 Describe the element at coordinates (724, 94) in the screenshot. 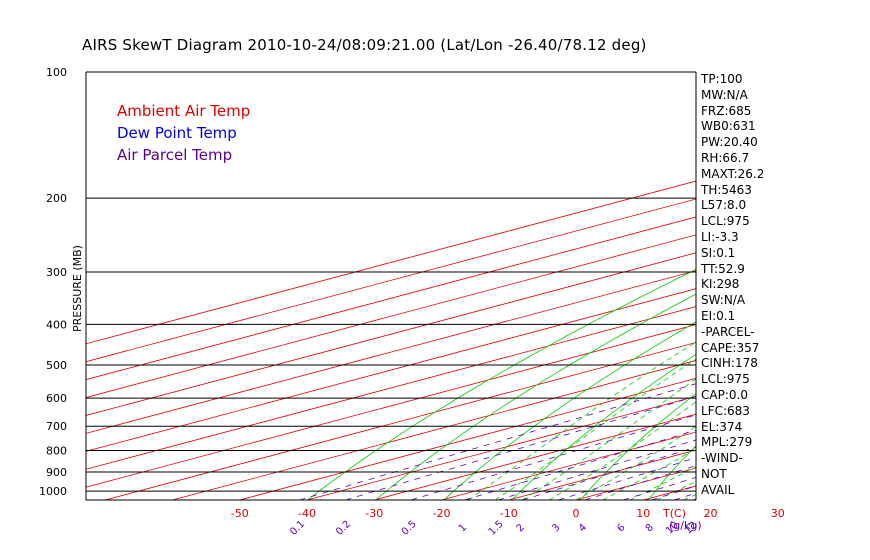

I see `stat-line: MW:N/A` at that location.